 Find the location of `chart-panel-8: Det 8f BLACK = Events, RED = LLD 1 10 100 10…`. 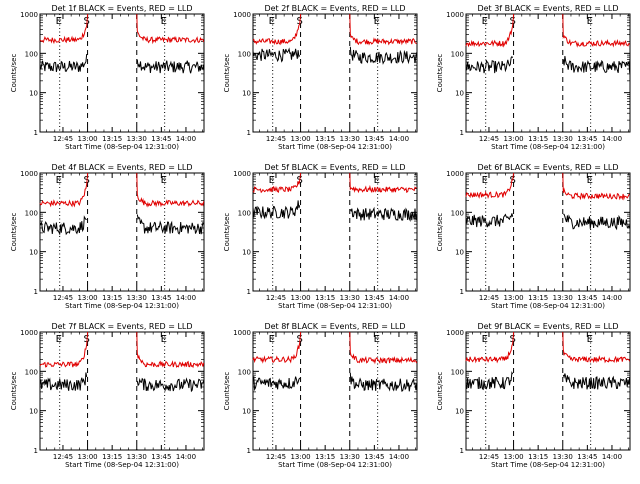

chart-panel-8: Det 8f BLACK = Events, RED = LLD 1 10 100 10… is located at coordinates (320, 395).